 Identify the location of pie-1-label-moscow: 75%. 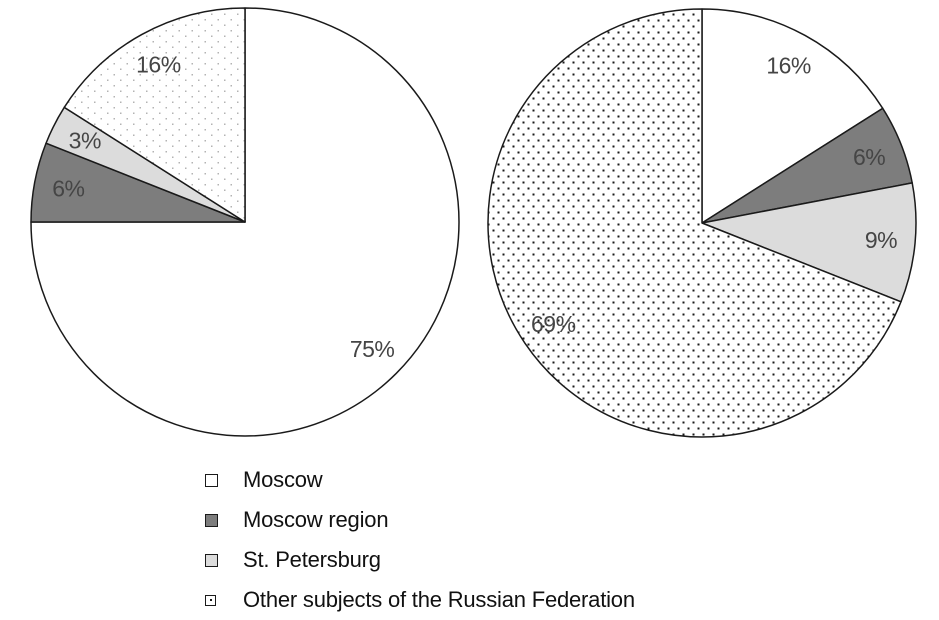
(372, 349).